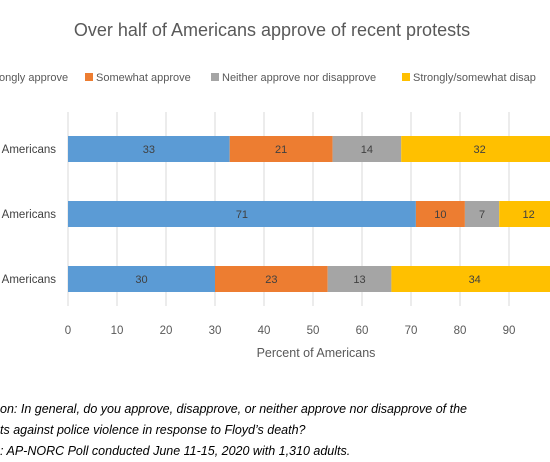 The image size is (550, 462). I want to click on data-label: 13, so click(359, 280).